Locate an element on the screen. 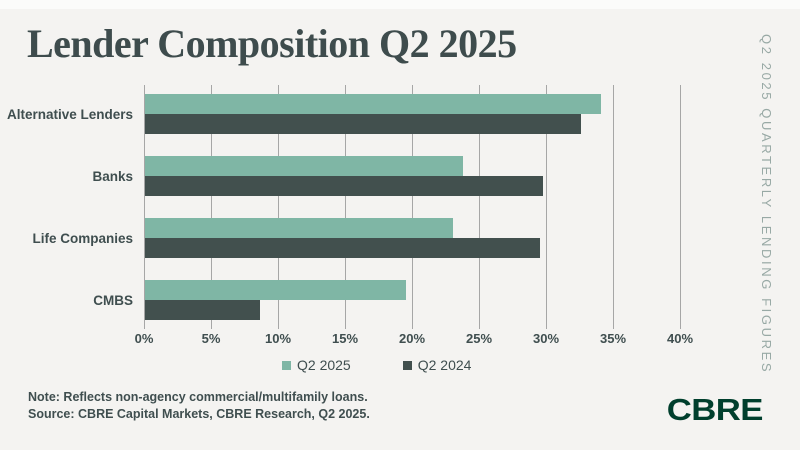 The width and height of the screenshot is (800, 450). gridline-5% is located at coordinates (211, 202).